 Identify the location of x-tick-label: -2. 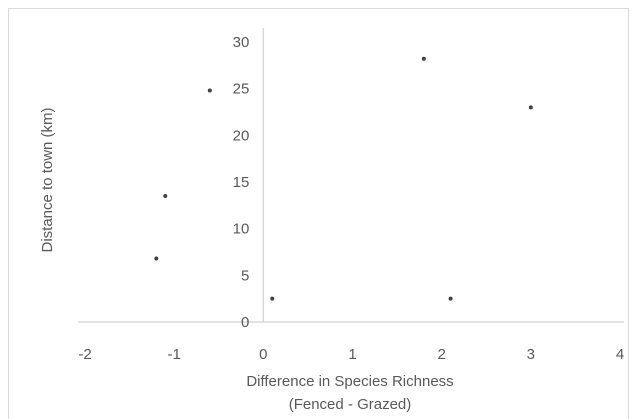
(84, 354).